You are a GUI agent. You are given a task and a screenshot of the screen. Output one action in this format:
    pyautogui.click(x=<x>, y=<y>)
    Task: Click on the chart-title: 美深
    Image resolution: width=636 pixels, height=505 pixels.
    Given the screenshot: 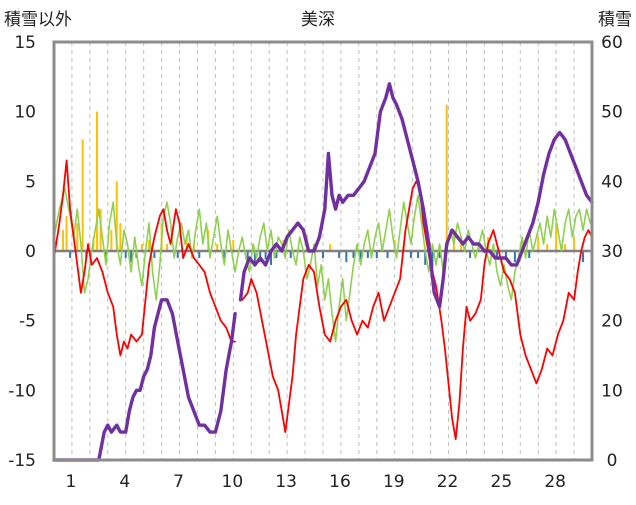 What is the action you would take?
    pyautogui.click(x=318, y=20)
    